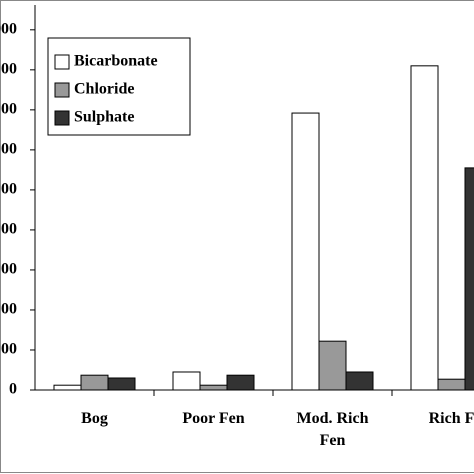 The width and height of the screenshot is (474, 474). Describe the element at coordinates (8, 28) in the screenshot. I see `y-tick-label: 000` at that location.